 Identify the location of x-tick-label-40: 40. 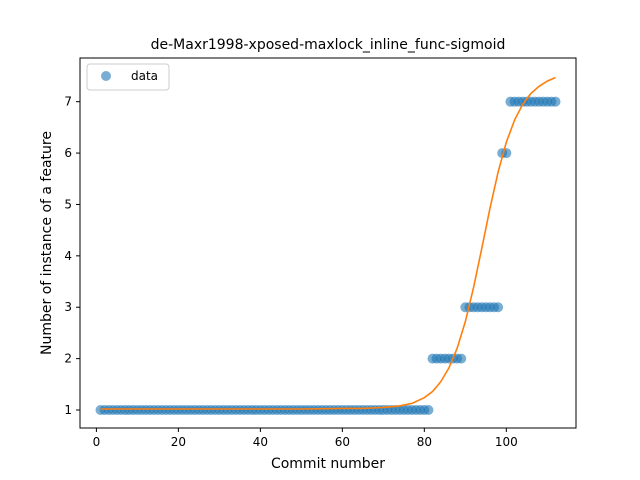
(260, 442).